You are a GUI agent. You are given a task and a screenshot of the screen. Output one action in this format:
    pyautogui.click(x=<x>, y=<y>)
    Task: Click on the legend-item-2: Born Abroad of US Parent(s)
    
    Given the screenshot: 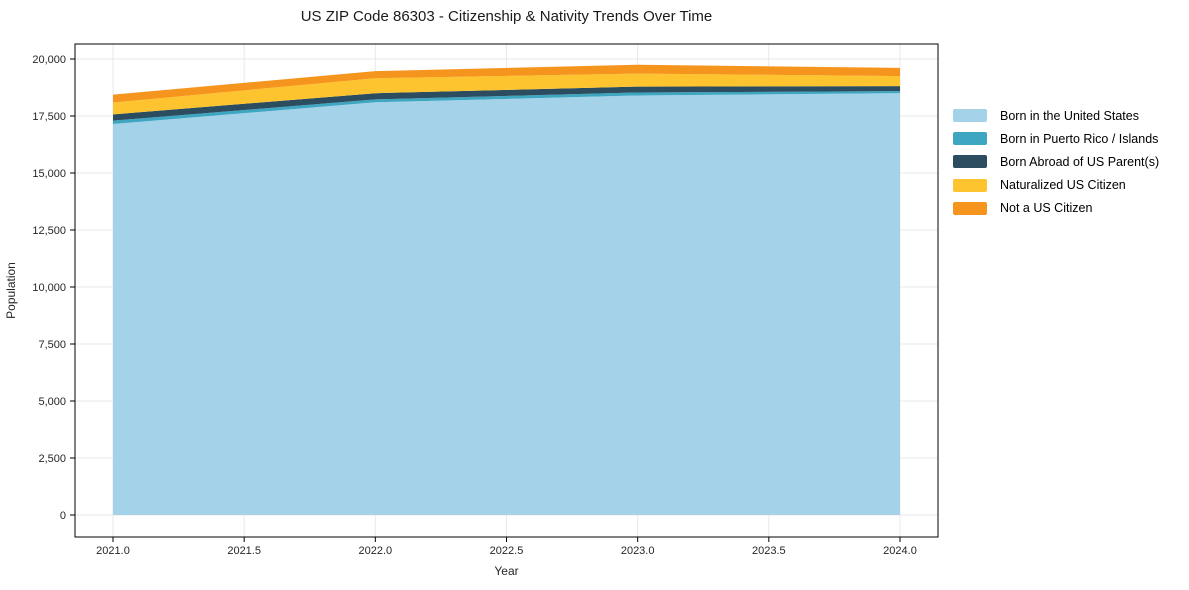 What is the action you would take?
    pyautogui.click(x=1056, y=161)
    